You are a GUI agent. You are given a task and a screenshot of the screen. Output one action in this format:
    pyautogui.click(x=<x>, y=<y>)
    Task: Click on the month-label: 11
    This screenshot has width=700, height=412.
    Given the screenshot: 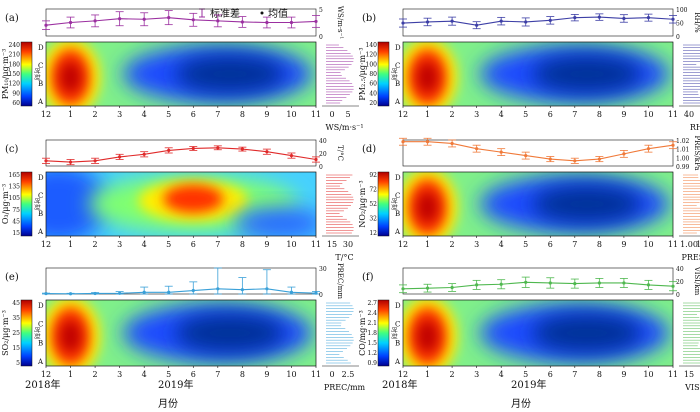 What is the action you would take?
    pyautogui.click(x=673, y=374)
    